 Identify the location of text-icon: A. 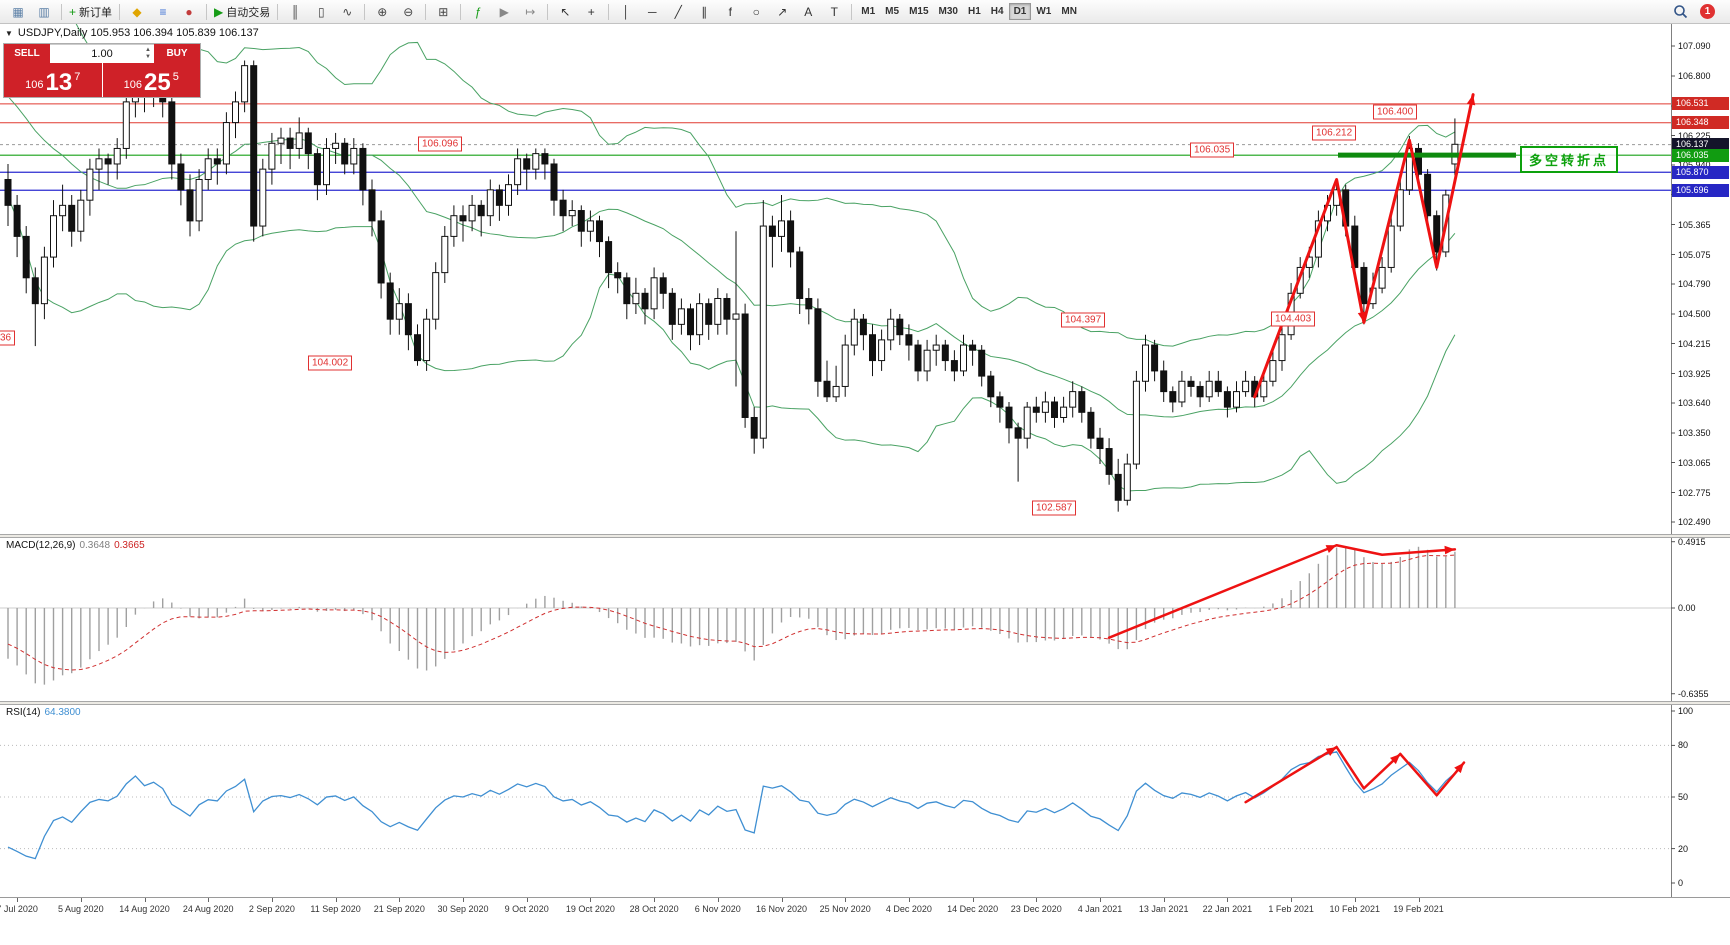
(808, 11).